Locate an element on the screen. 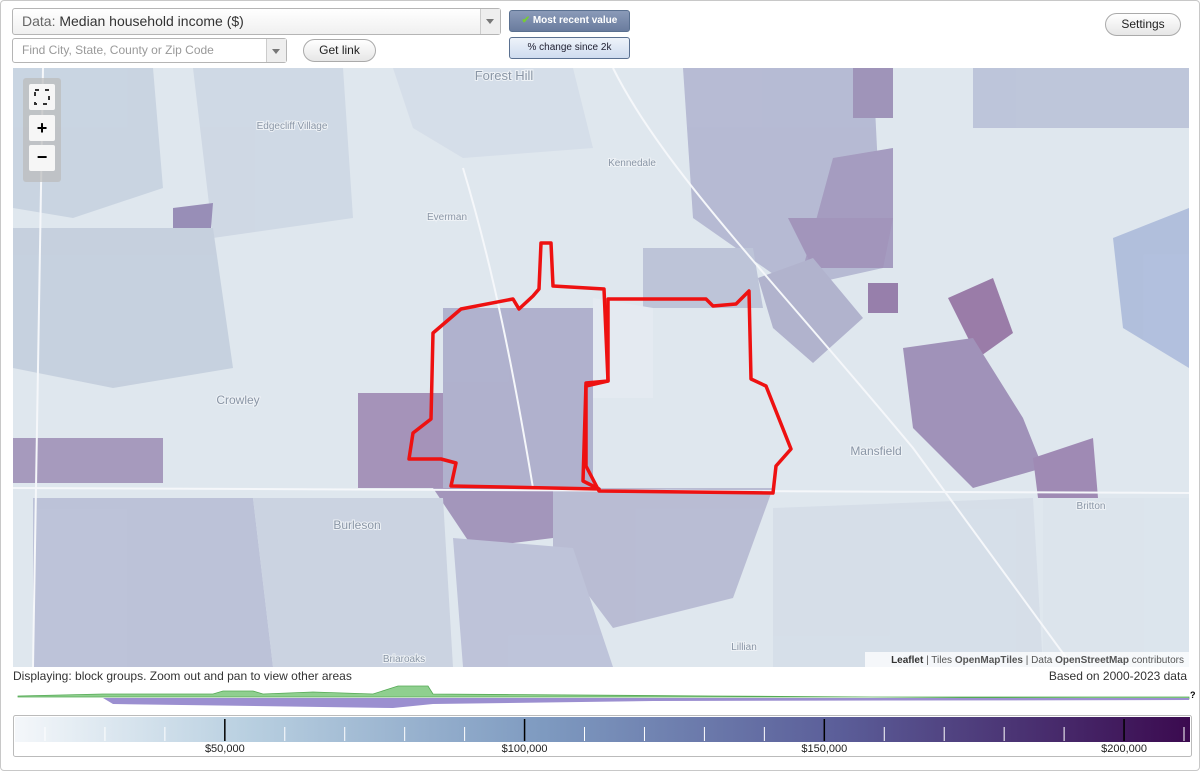 Image resolution: width=1200 pixels, height=771 pixels. attribution-bg is located at coordinates (1027, 659).